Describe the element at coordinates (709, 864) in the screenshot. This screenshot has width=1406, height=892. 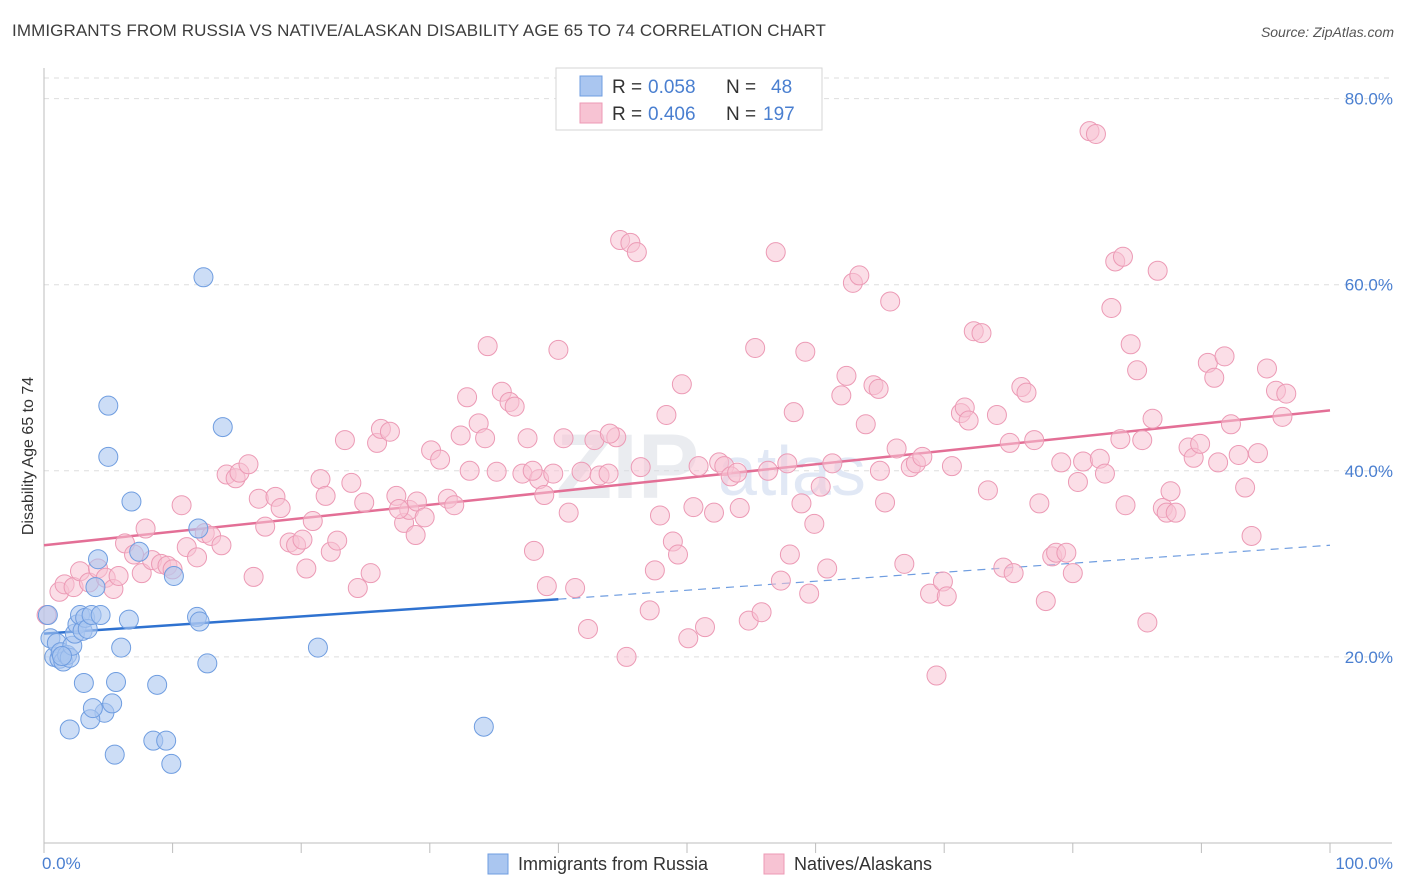
I see `bottom-legend: Immigrants from Russia Natives/Alaskans` at that location.